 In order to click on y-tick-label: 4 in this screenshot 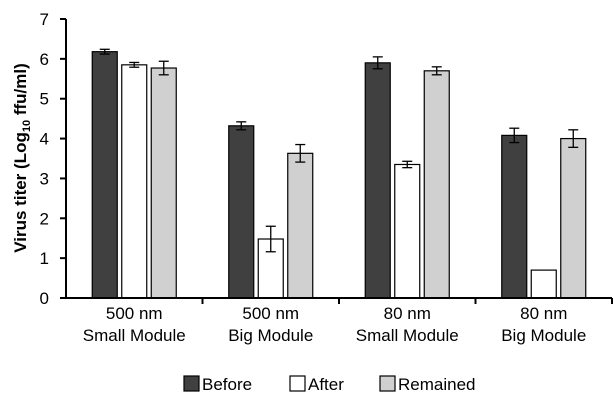, I will do `click(44, 139)`.